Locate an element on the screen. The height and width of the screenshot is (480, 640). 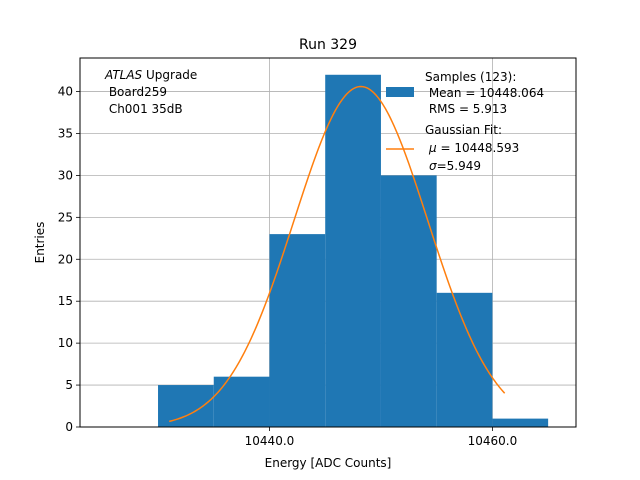
annotation-upgrade: Upgrade is located at coordinates (169, 75).